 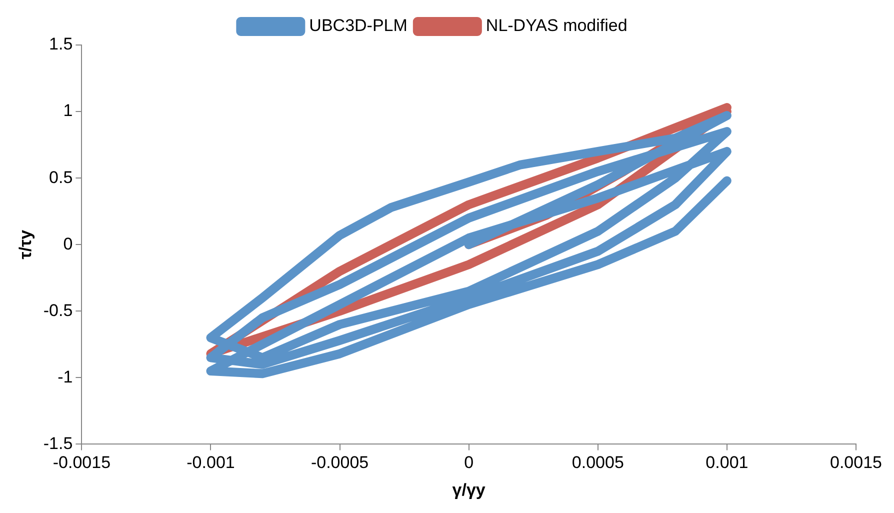 What do you see at coordinates (469, 462) in the screenshot?
I see `x-tick-label: 0` at bounding box center [469, 462].